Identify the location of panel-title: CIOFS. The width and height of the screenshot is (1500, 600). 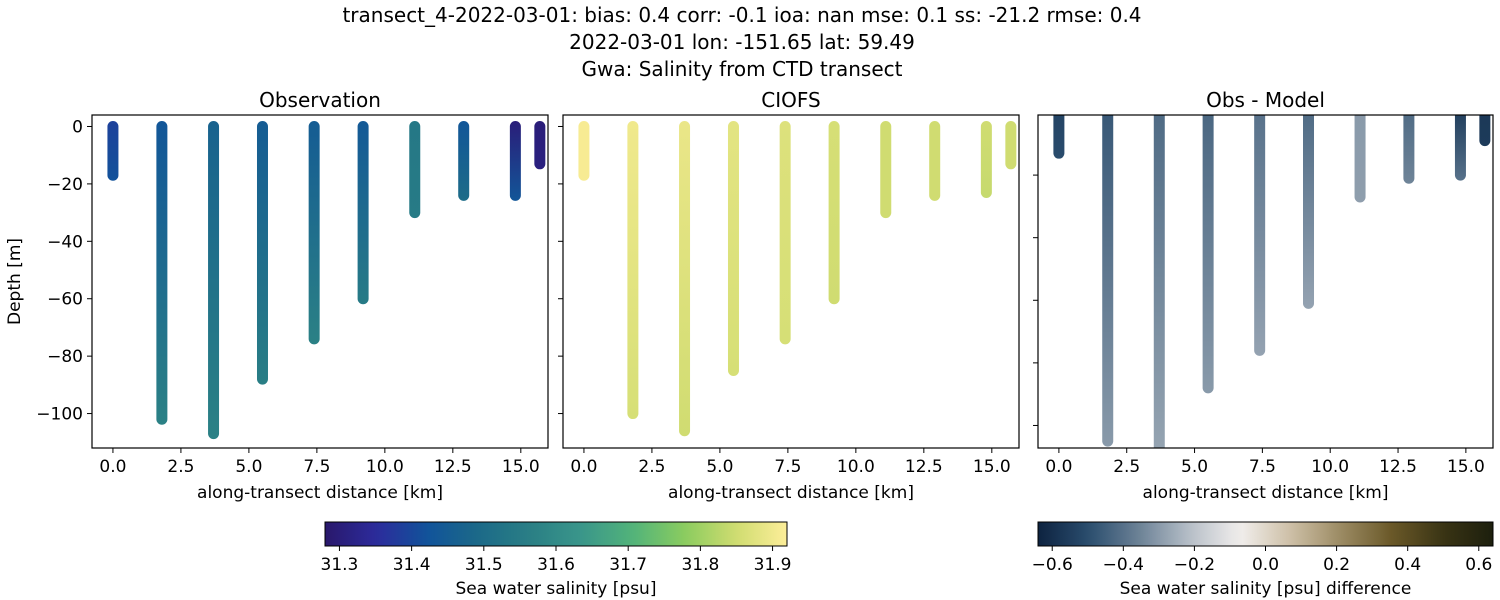
(790, 100).